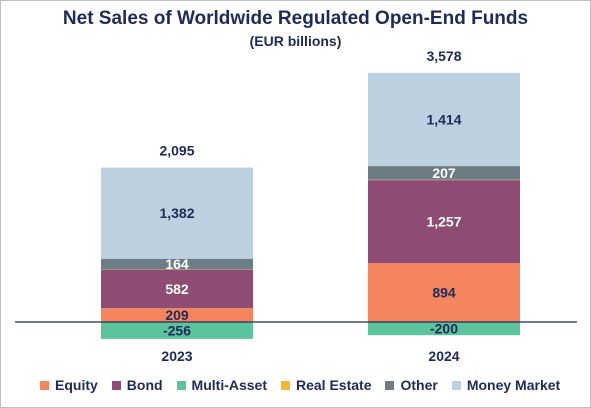 The image size is (591, 408). Describe the element at coordinates (334, 385) in the screenshot. I see `legend-label: Real Estate` at that location.